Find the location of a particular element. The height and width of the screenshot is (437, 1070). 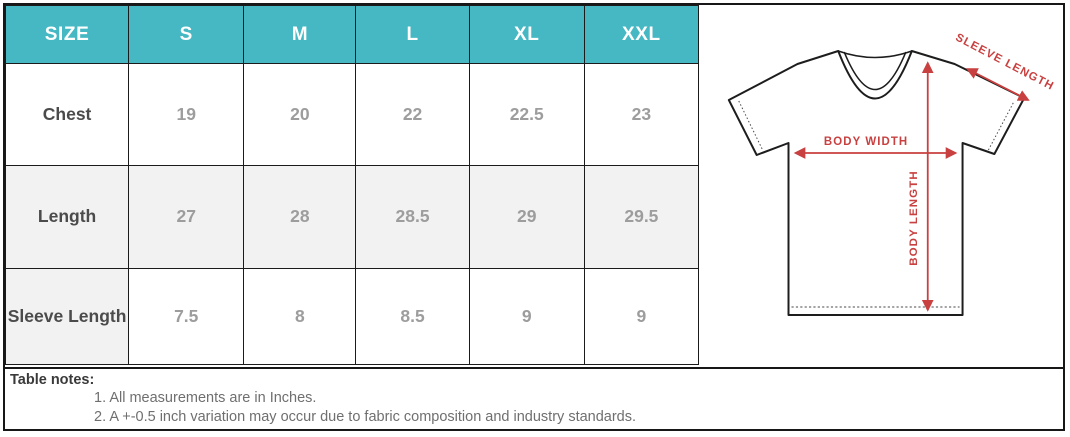

cell-length-l: 28.5 is located at coordinates (412, 217).